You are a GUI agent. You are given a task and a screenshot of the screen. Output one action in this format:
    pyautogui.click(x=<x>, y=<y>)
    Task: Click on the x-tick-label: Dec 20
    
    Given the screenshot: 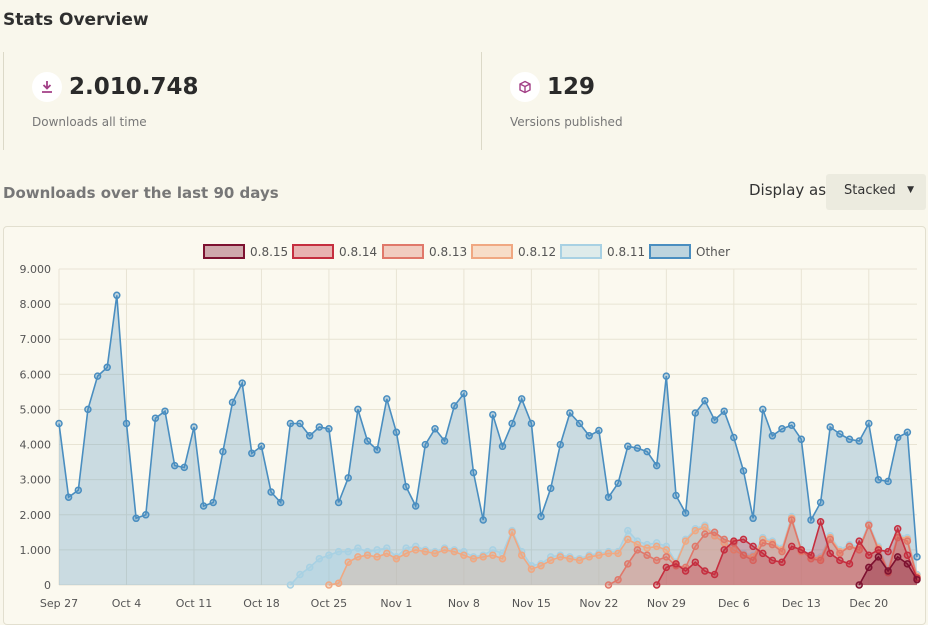 What is the action you would take?
    pyautogui.click(x=868, y=603)
    